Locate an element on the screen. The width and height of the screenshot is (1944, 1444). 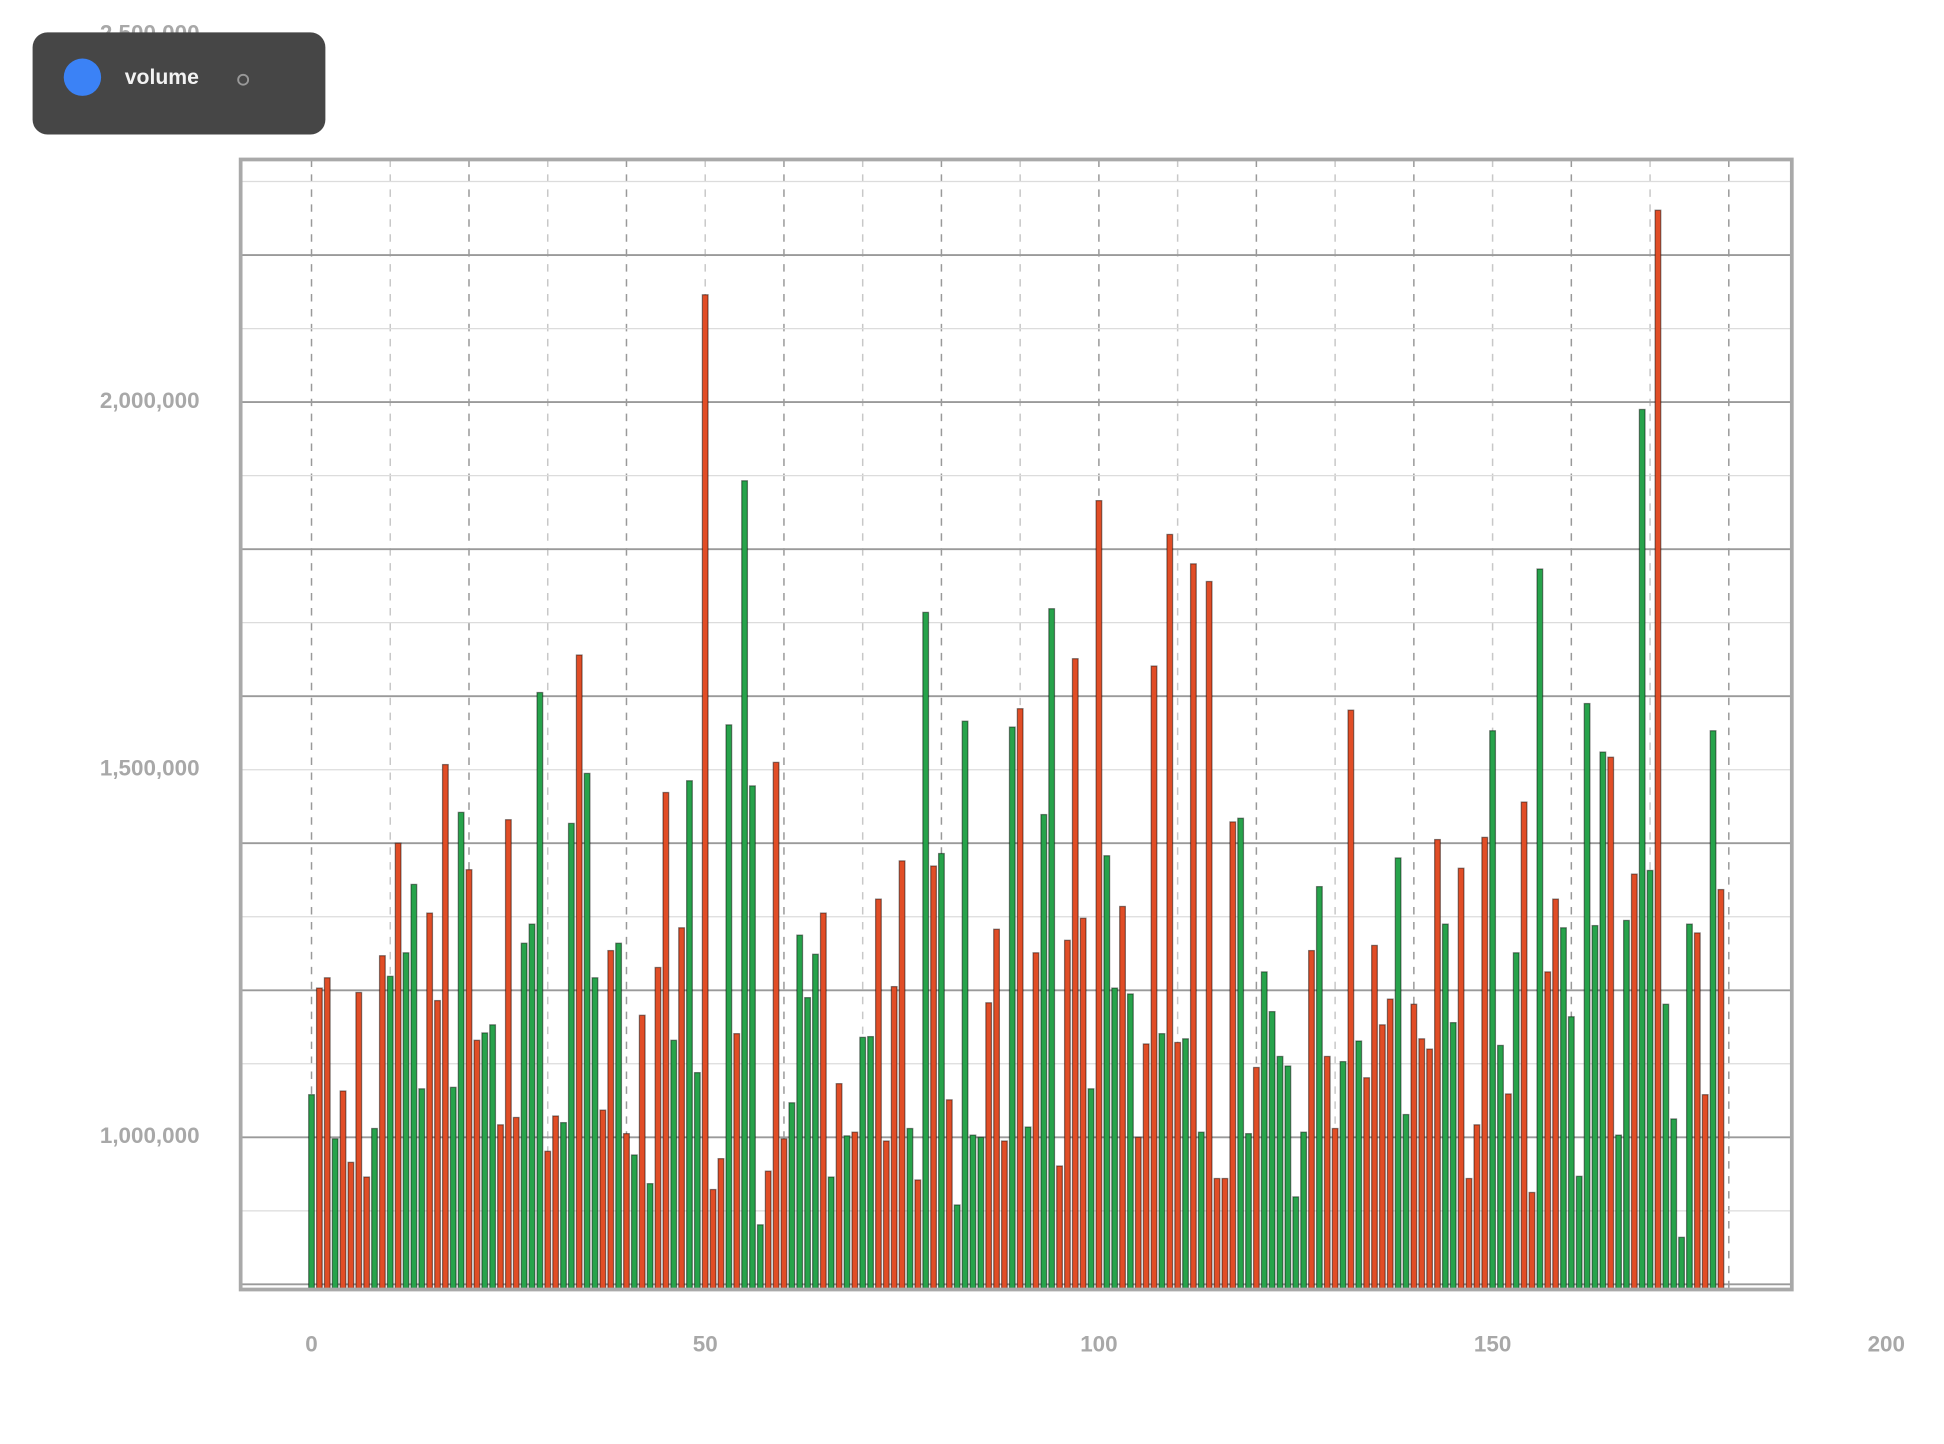
settings-icon is located at coordinates (243, 79).